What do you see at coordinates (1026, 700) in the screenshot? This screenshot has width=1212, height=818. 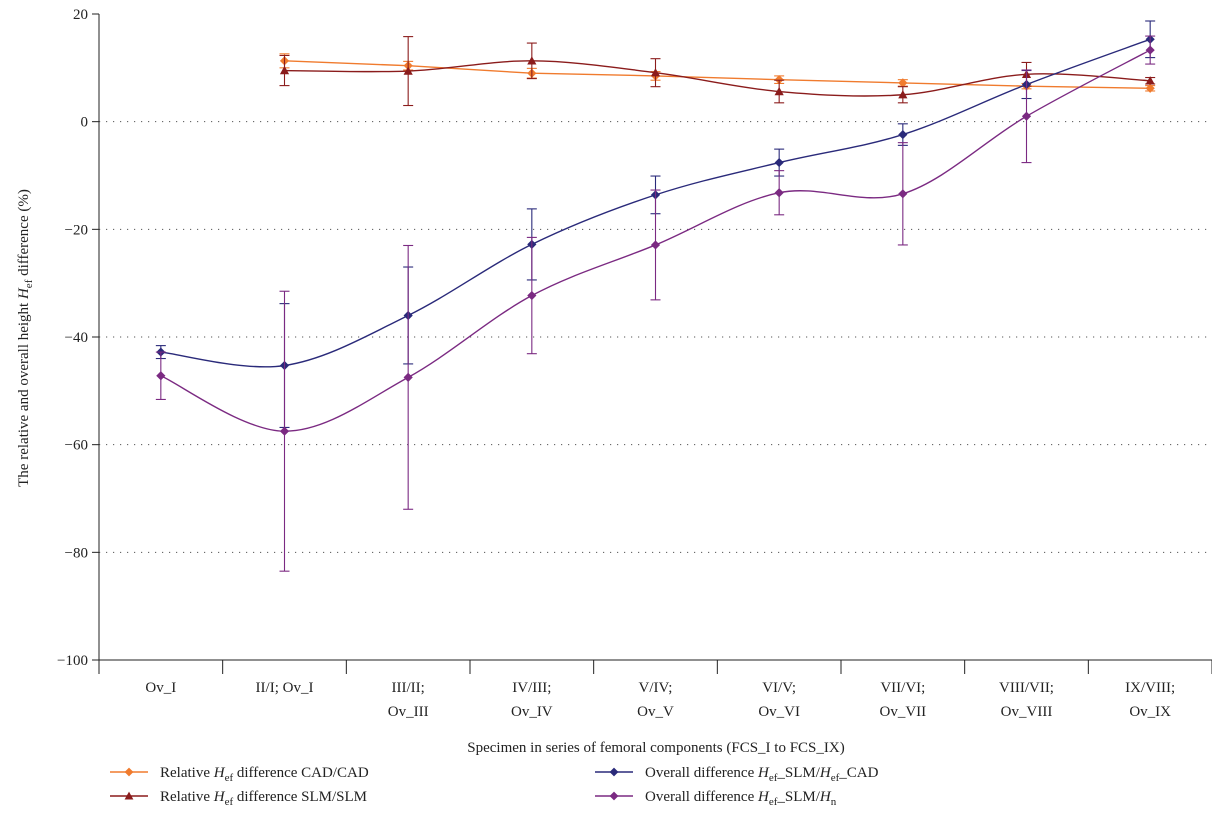 I see `x-tick-label: VIII/VII; Ov_VIII` at bounding box center [1026, 700].